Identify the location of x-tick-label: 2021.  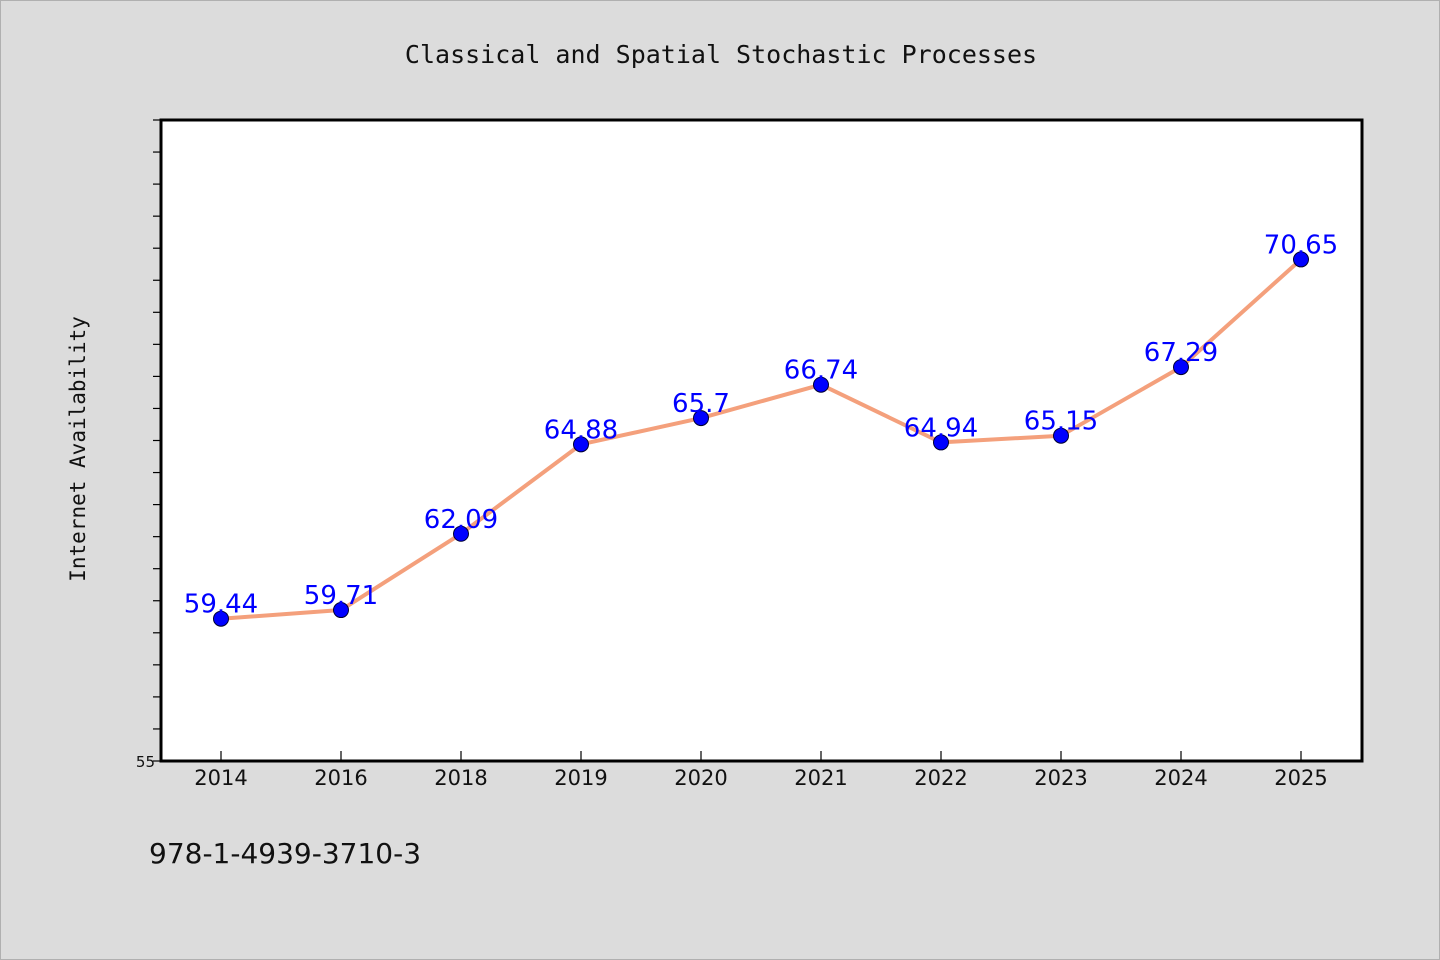
(820, 778).